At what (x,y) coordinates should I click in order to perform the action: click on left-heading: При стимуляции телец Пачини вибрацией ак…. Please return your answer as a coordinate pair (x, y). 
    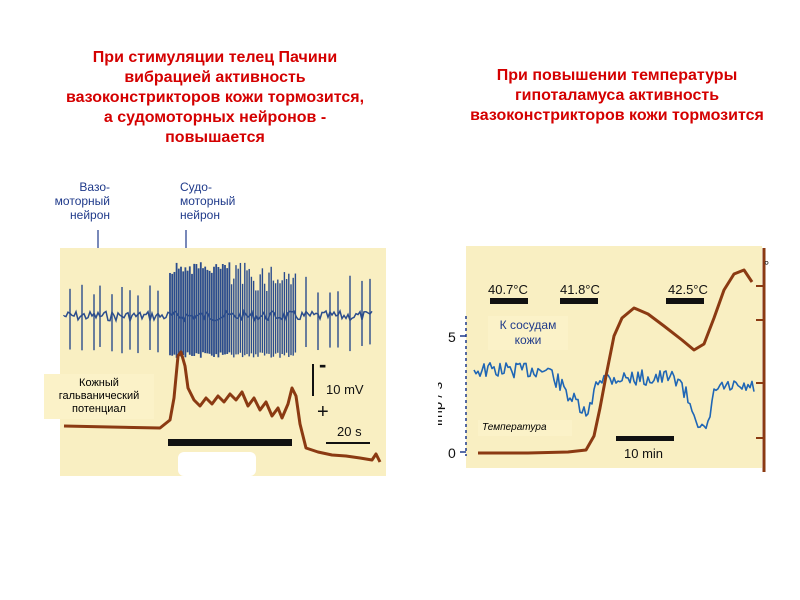
    Looking at the image, I should click on (215, 97).